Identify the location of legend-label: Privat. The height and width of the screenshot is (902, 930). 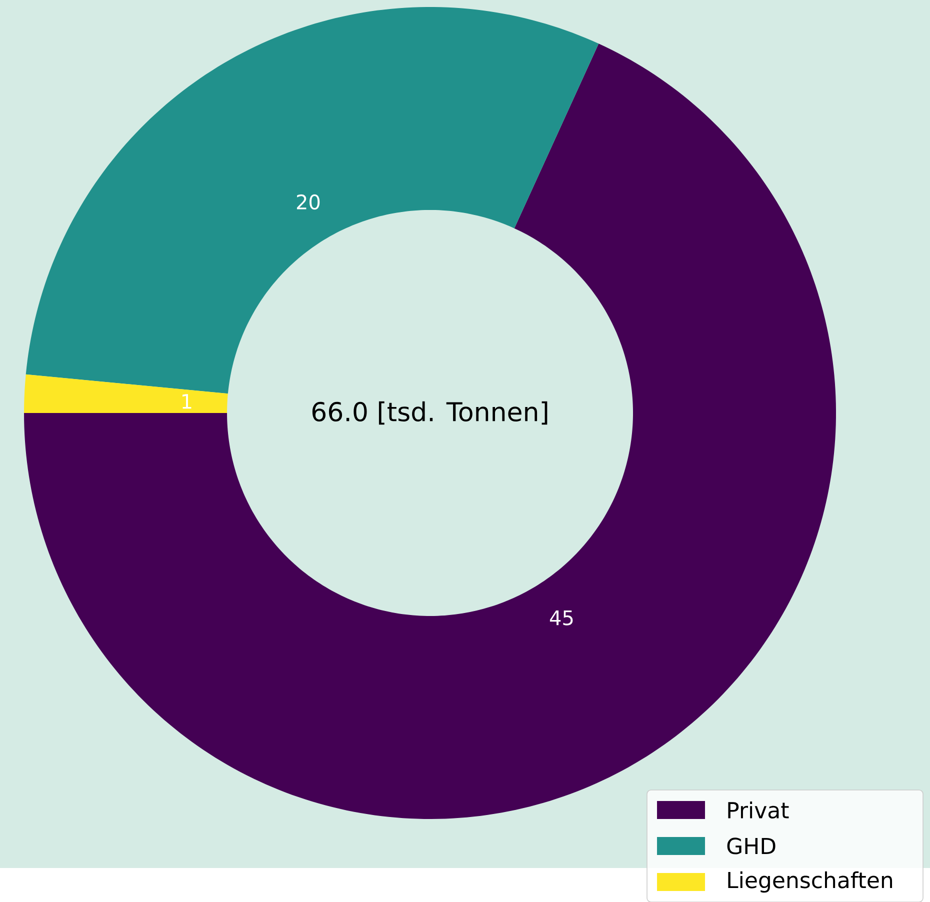
(758, 809).